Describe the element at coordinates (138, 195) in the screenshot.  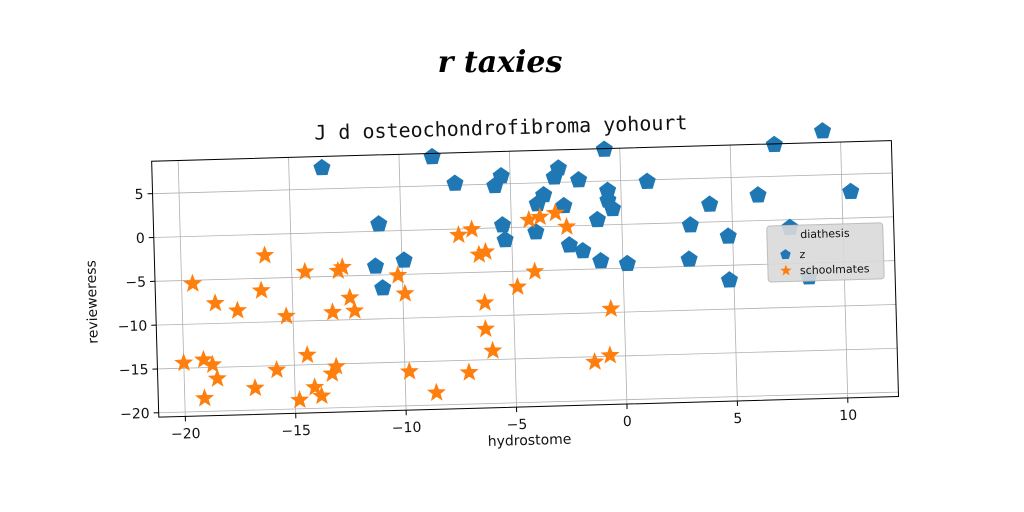
I see `y-tick-label: 5` at that location.